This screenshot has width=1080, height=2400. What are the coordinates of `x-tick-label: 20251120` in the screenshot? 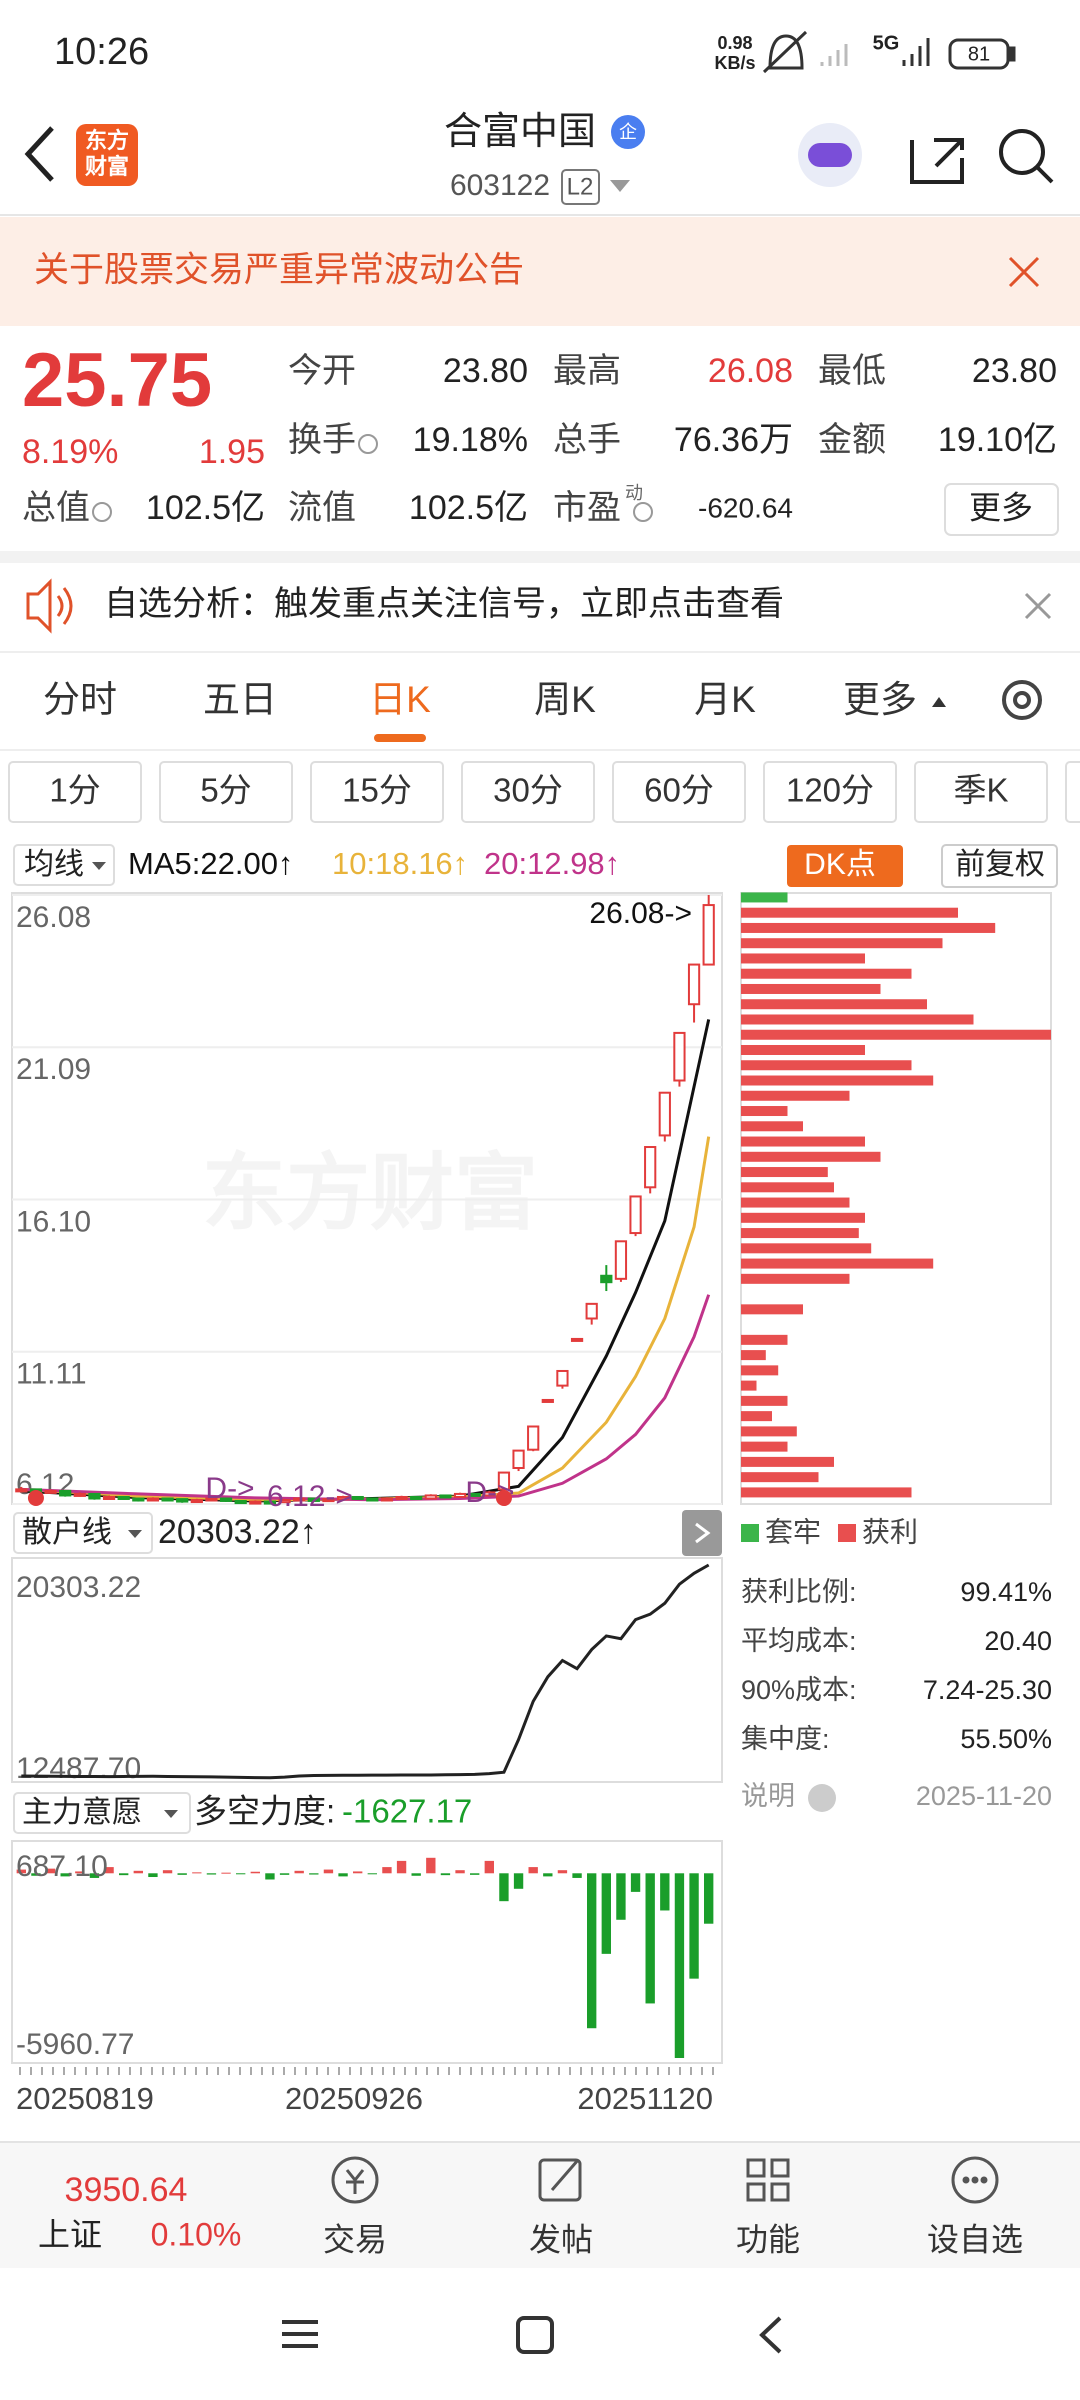 It's located at (645, 2098).